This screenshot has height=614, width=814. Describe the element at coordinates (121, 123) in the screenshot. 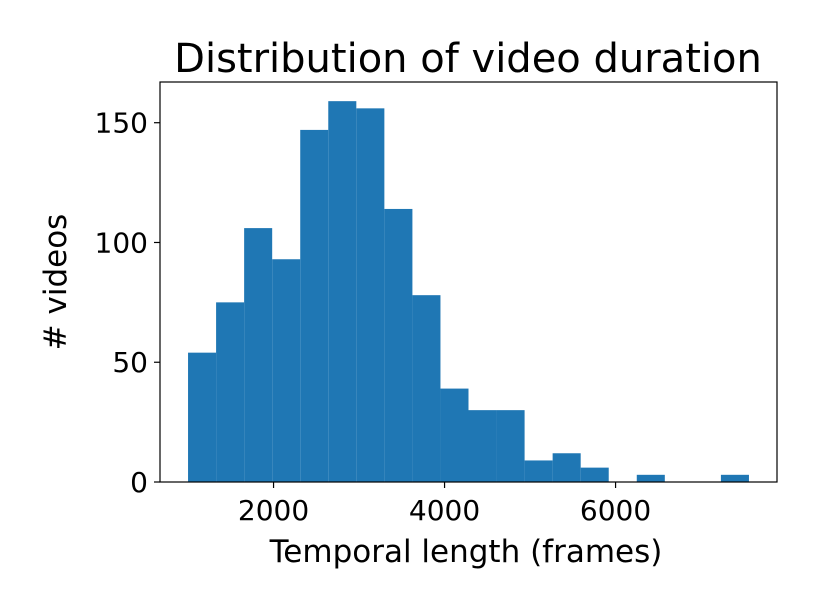

I see `y-tick-label: 150` at that location.